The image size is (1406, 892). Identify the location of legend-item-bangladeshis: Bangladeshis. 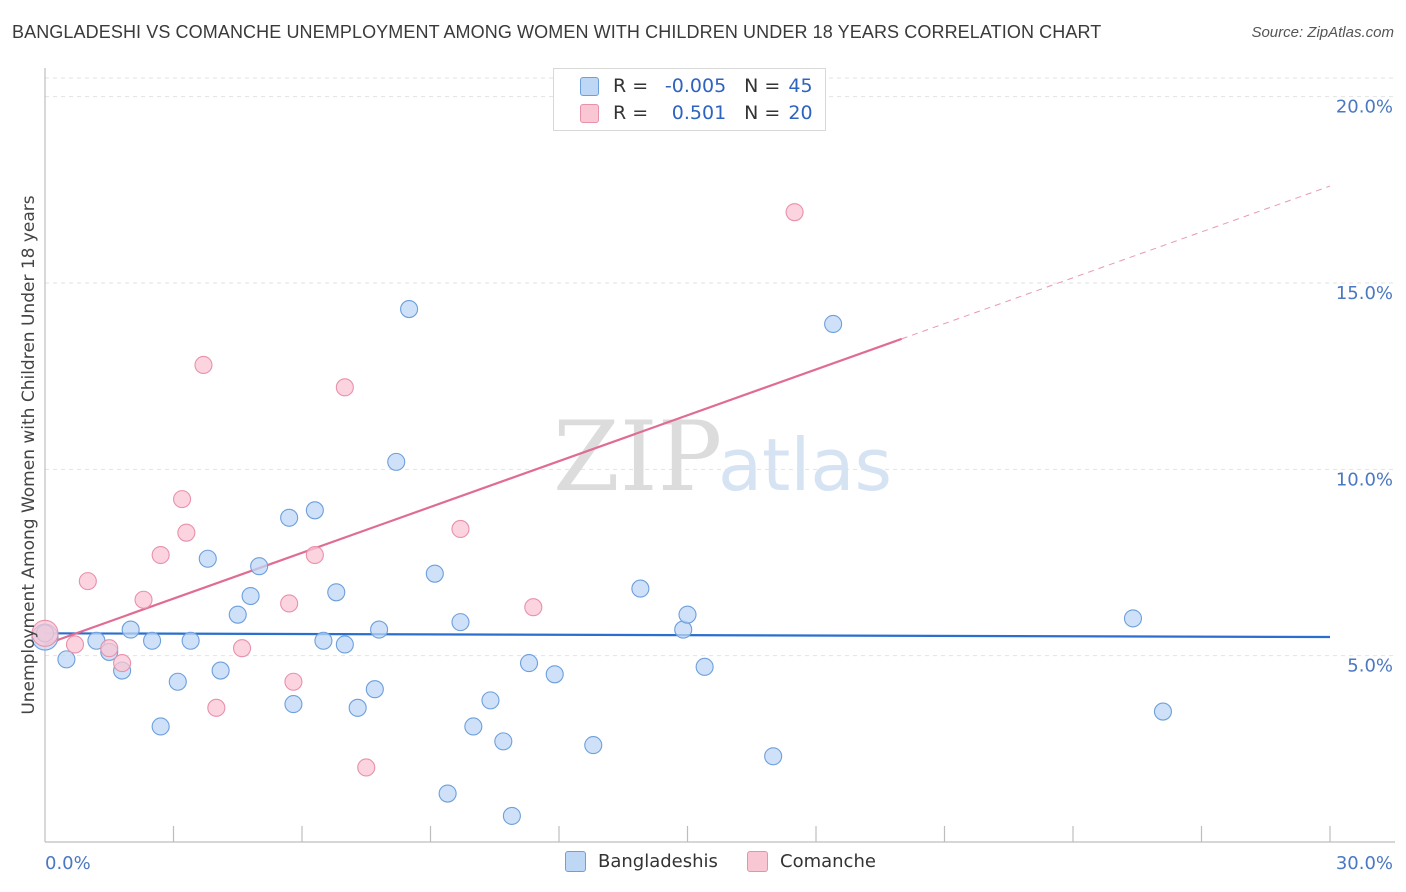
(641, 861).